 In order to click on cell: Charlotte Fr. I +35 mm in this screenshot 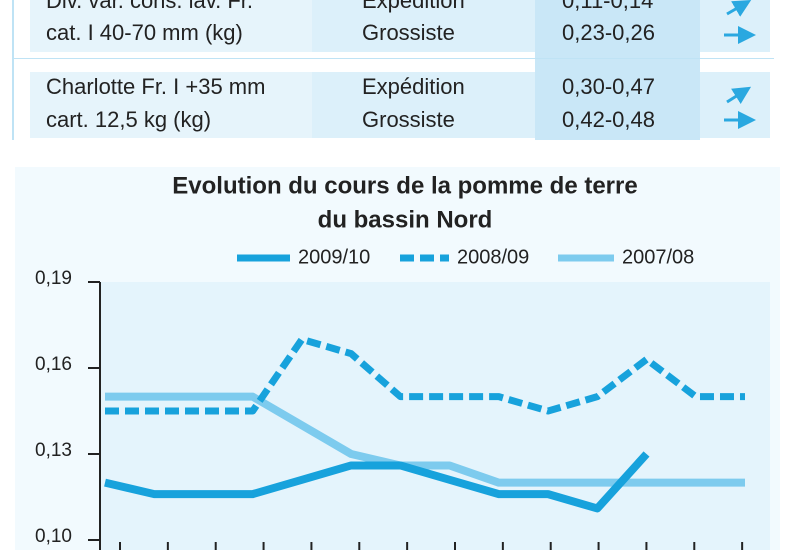, I will do `click(156, 86)`.